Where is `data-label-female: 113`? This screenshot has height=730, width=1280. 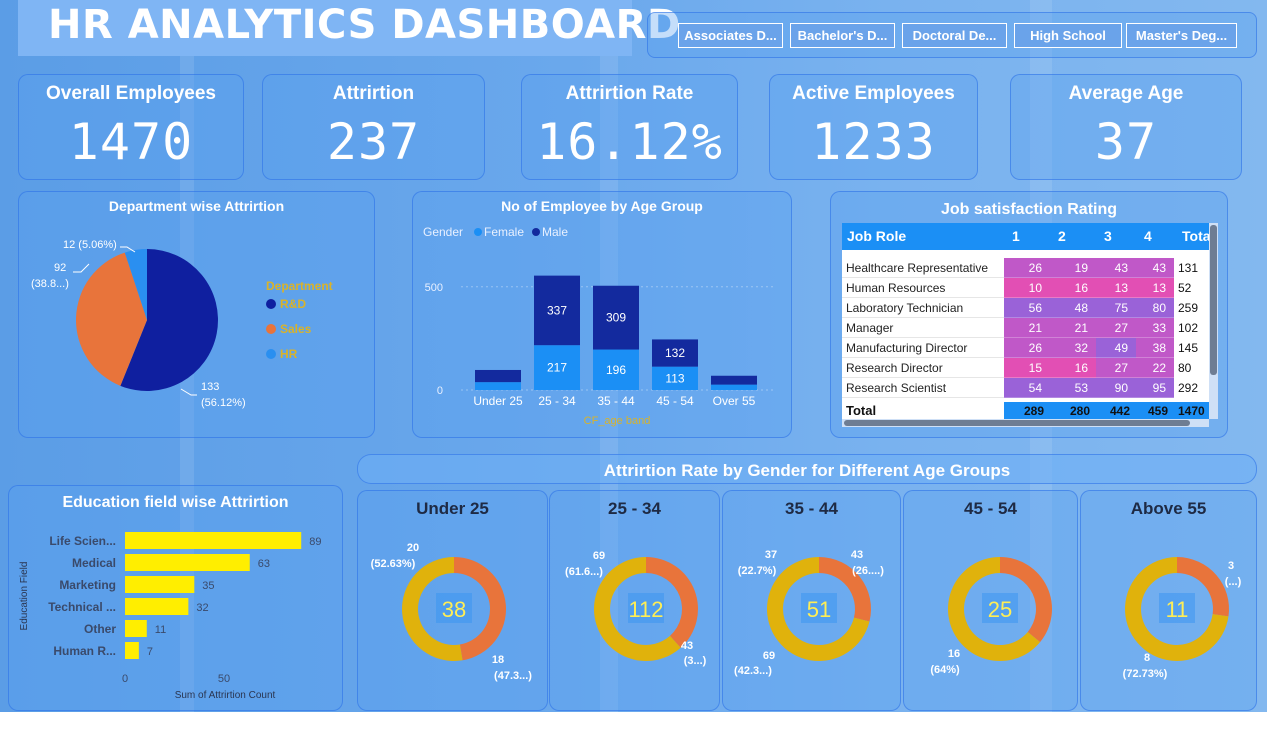
data-label-female: 113 is located at coordinates (674, 378).